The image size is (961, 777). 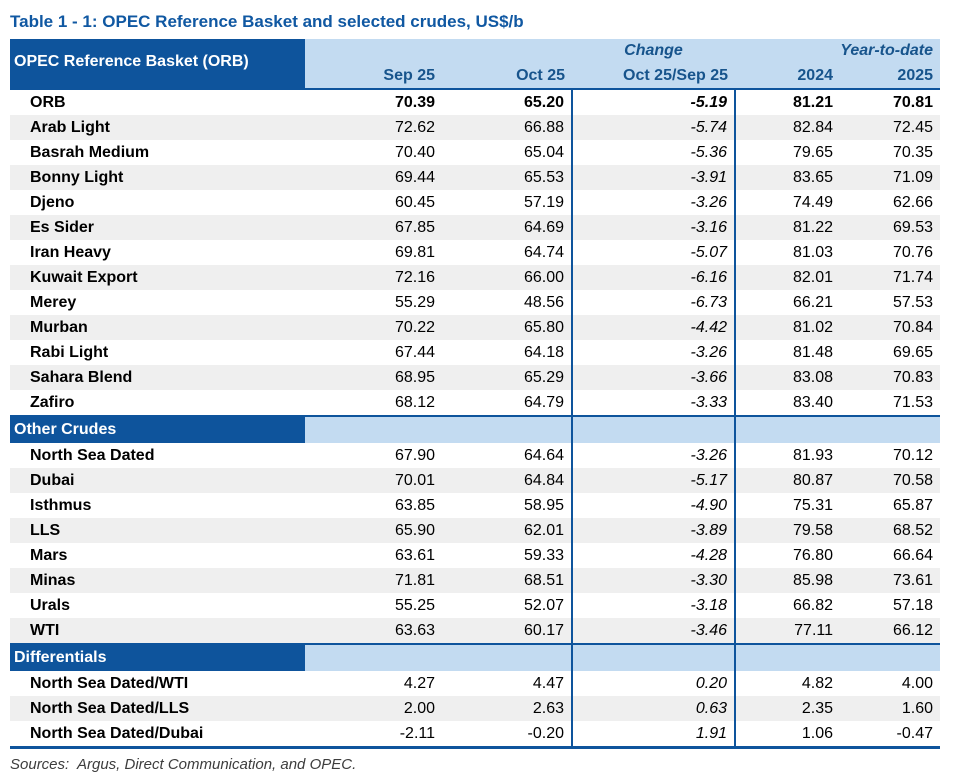 I want to click on change-value-cell: -5.36, so click(x=653, y=152).